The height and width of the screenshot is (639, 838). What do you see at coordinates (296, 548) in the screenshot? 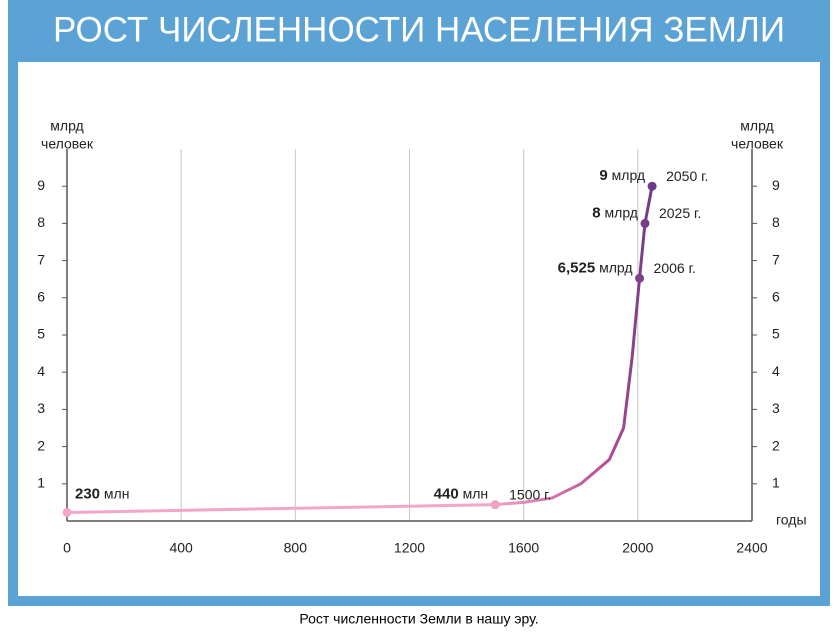
I see `x-tick-label: 800` at bounding box center [296, 548].